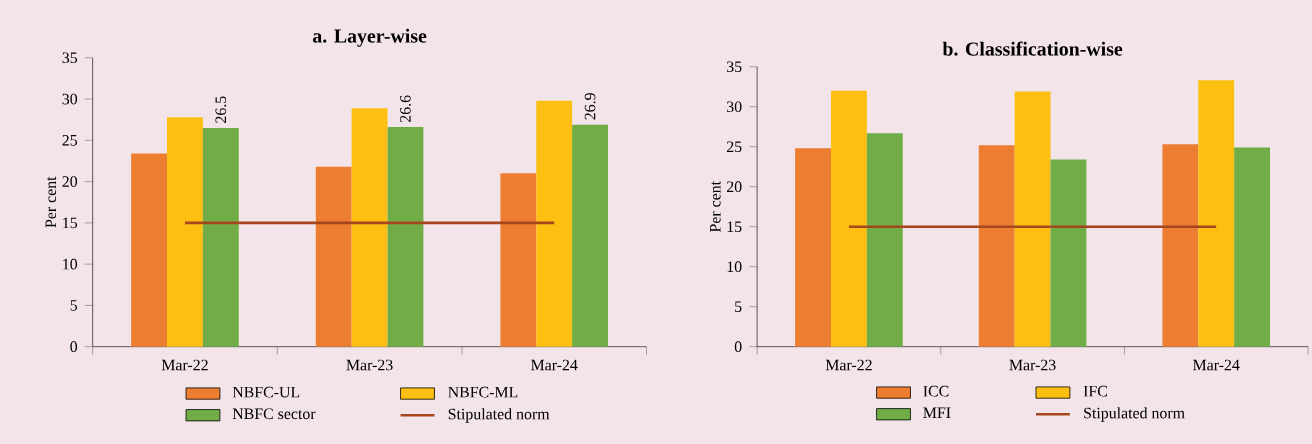 This screenshot has height=444, width=1312. I want to click on legend-label: NBFC-ML, so click(483, 392).